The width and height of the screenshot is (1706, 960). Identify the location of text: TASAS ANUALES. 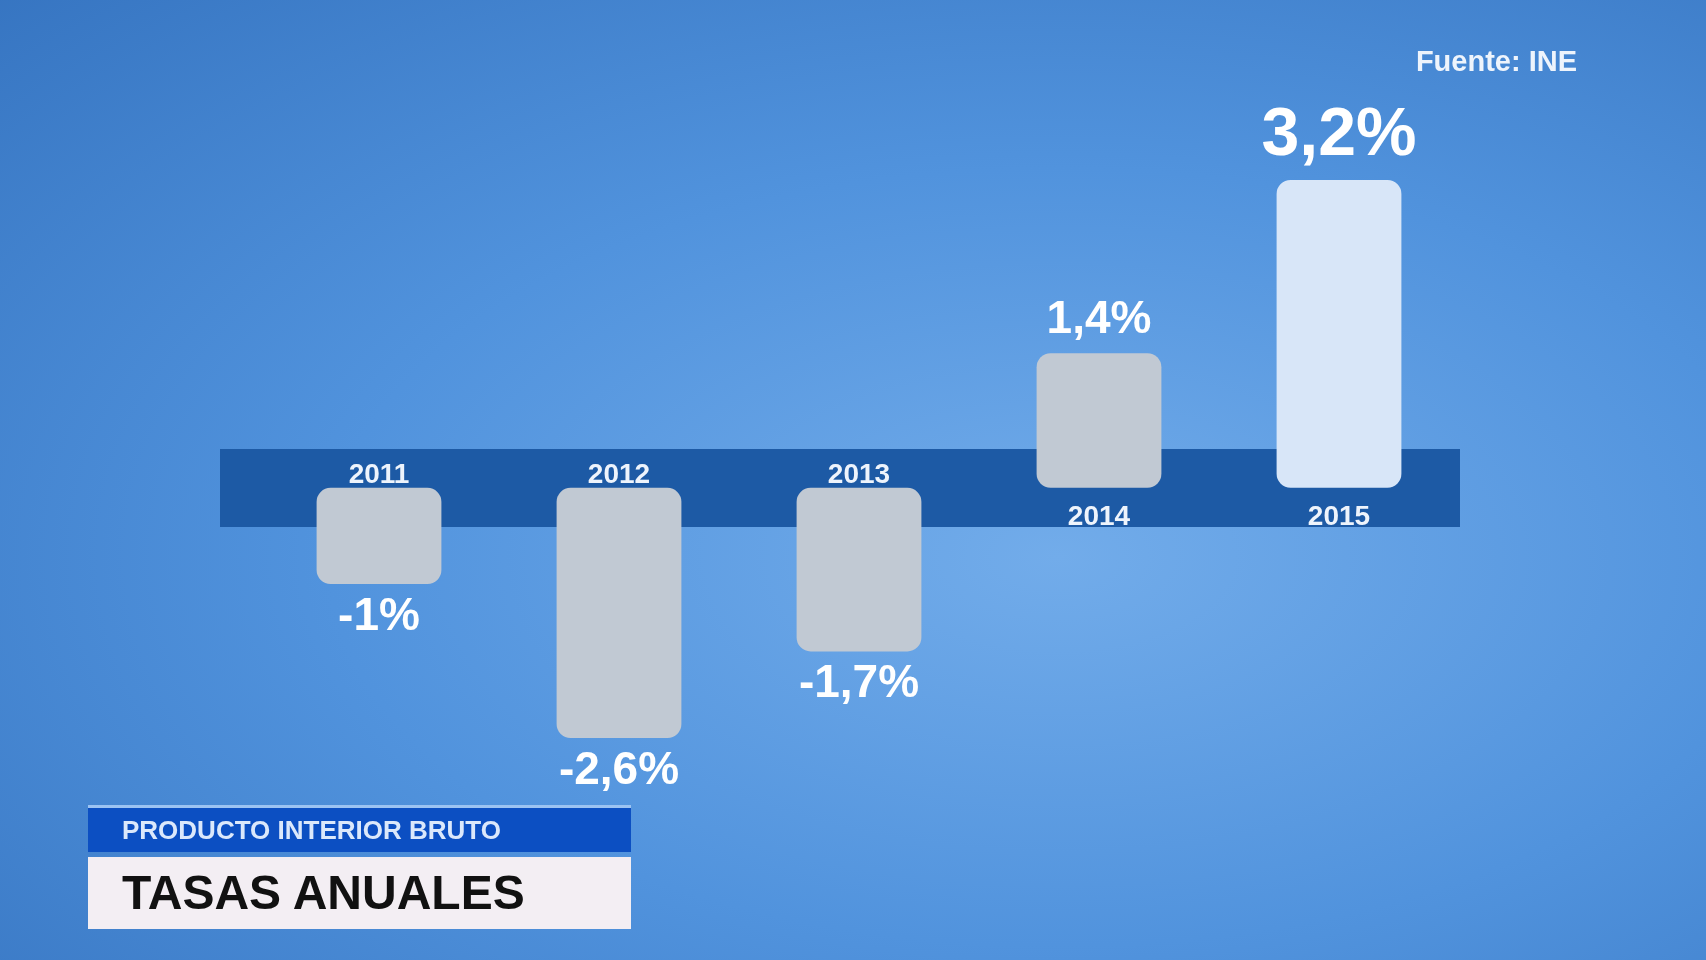
(359, 893).